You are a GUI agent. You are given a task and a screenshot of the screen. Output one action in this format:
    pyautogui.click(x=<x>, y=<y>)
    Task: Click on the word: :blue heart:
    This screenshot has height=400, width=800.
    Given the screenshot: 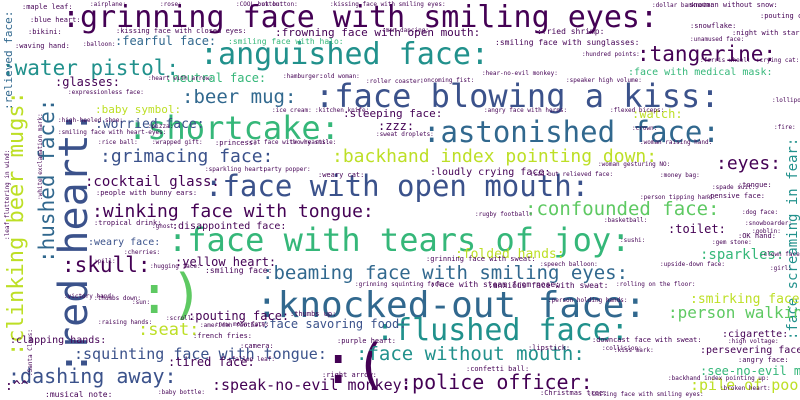 What is the action you would take?
    pyautogui.click(x=55, y=20)
    